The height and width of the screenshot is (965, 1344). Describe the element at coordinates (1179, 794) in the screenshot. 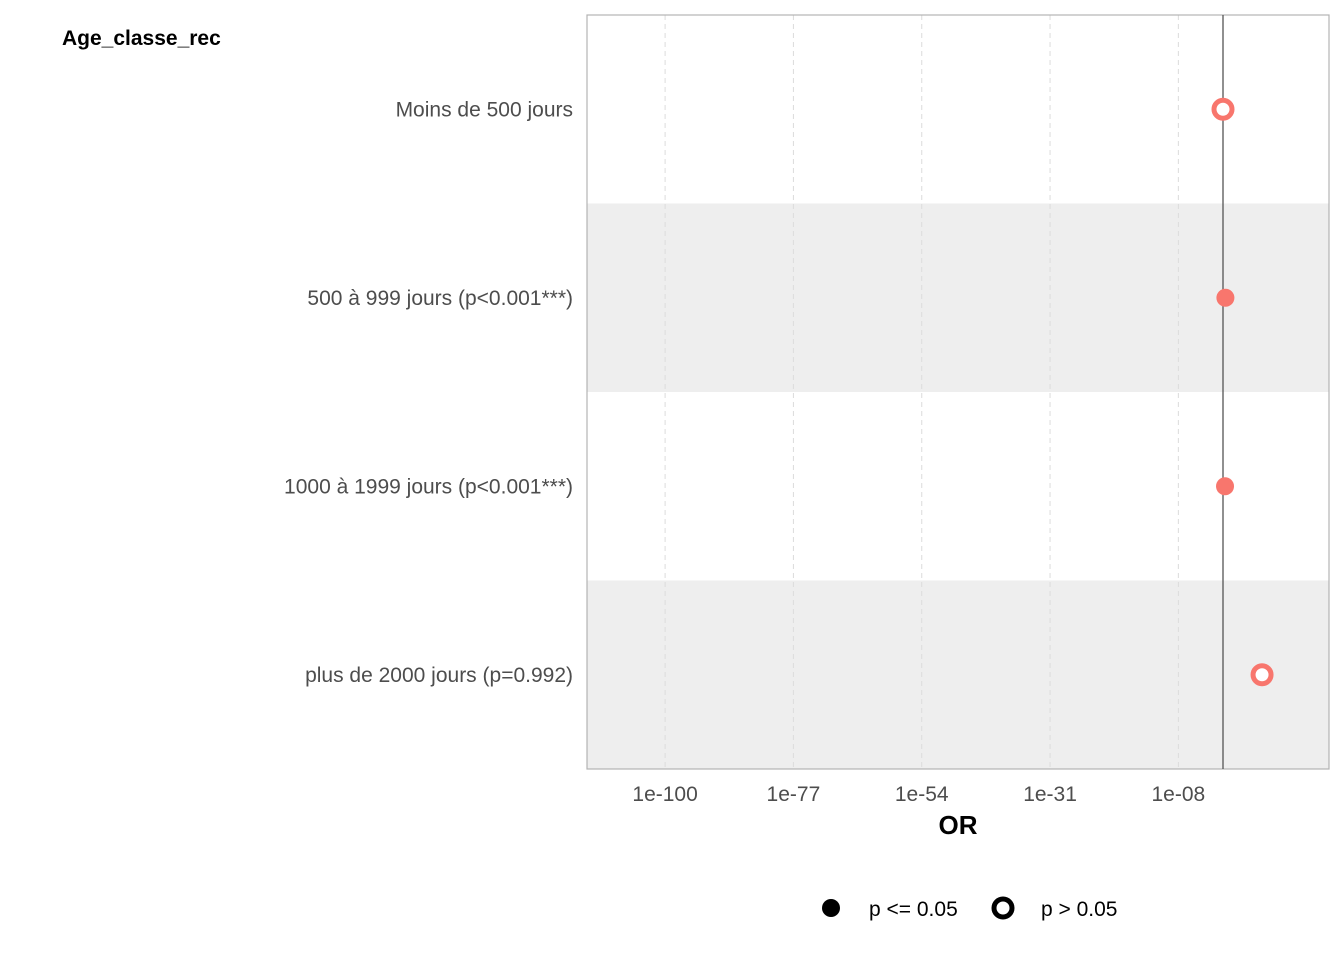

I see `x-tick-label: 1e-08` at that location.